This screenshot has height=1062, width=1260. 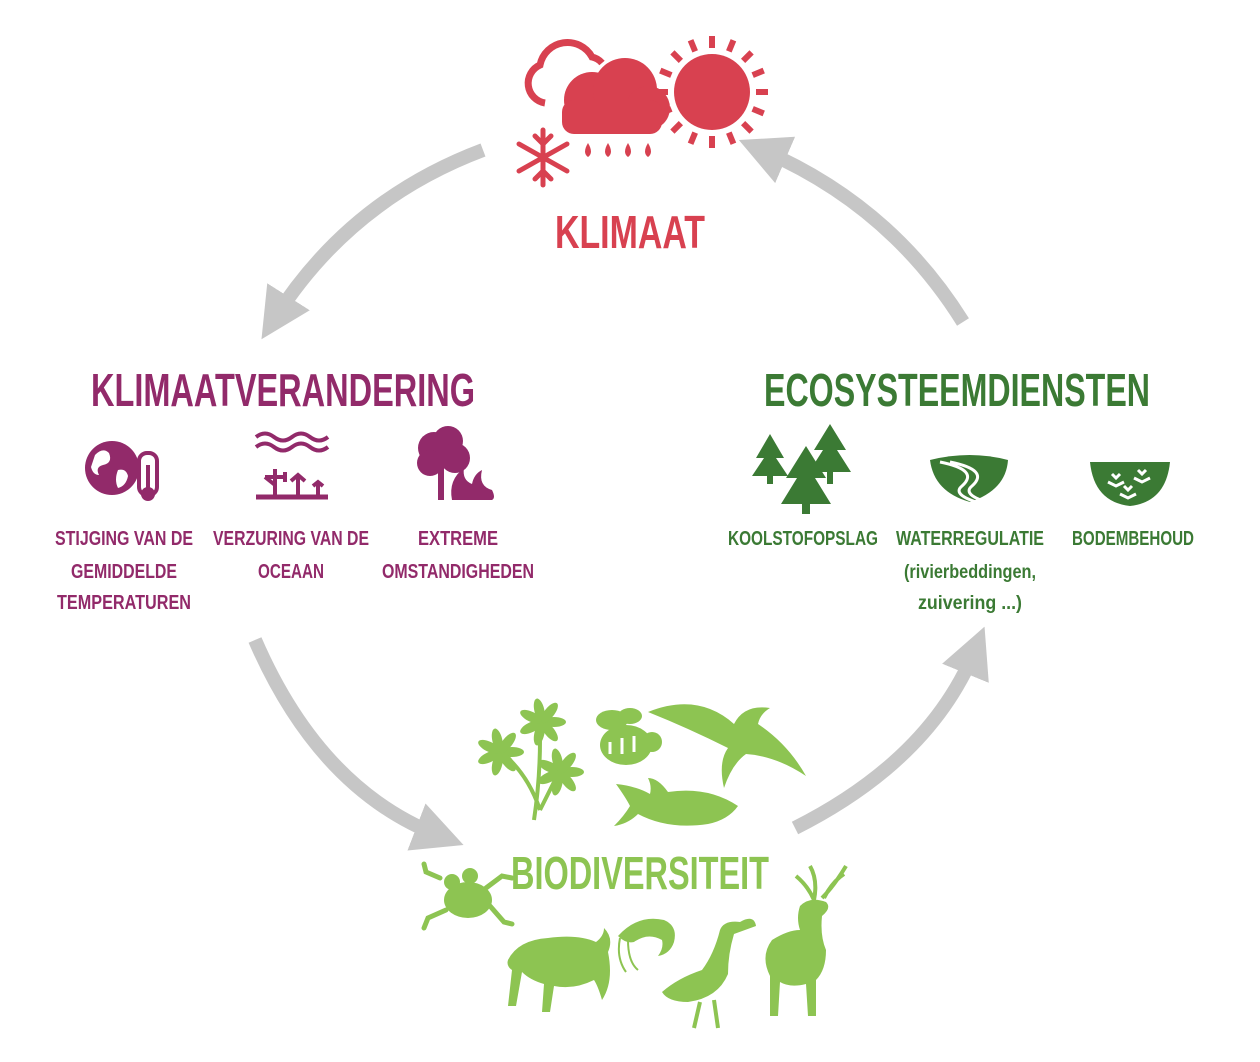 What do you see at coordinates (969, 479) in the screenshot?
I see `river-icon` at bounding box center [969, 479].